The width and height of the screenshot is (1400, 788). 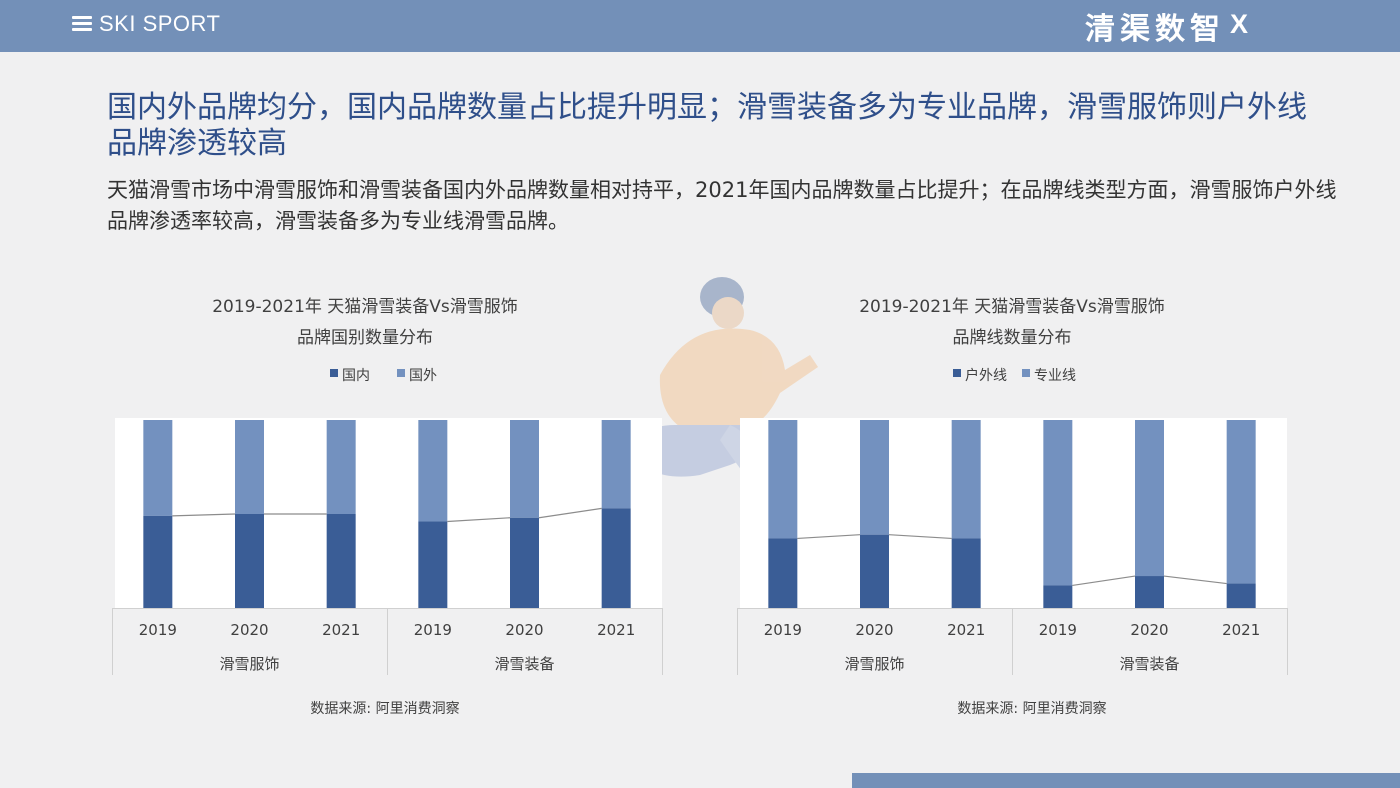 What do you see at coordinates (356, 376) in the screenshot?
I see `legend-label: 国内` at bounding box center [356, 376].